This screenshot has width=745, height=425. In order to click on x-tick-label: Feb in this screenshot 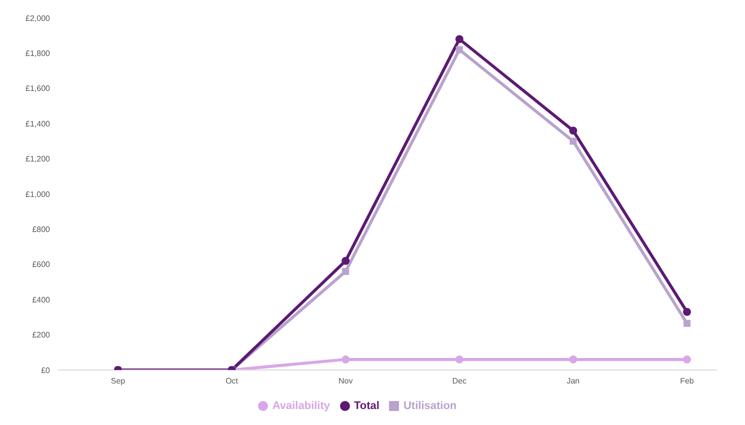, I will do `click(687, 381)`.